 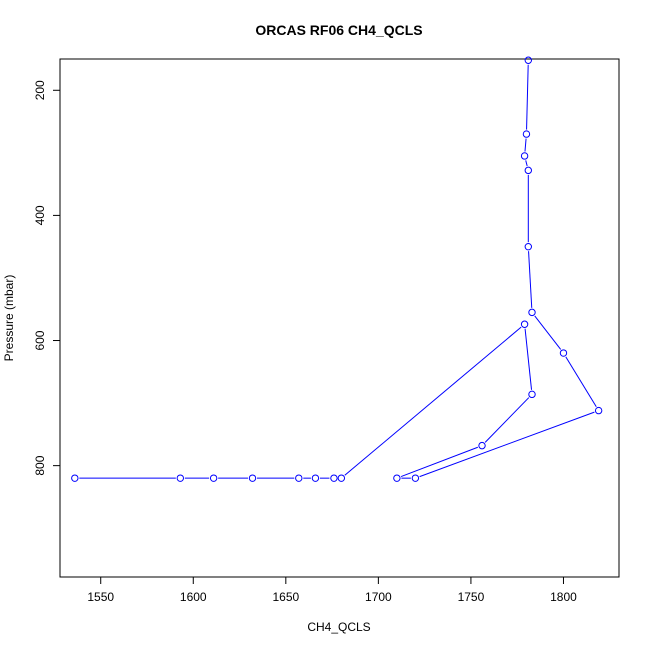 What do you see at coordinates (563, 597) in the screenshot?
I see `x-tick-label: 1800` at bounding box center [563, 597].